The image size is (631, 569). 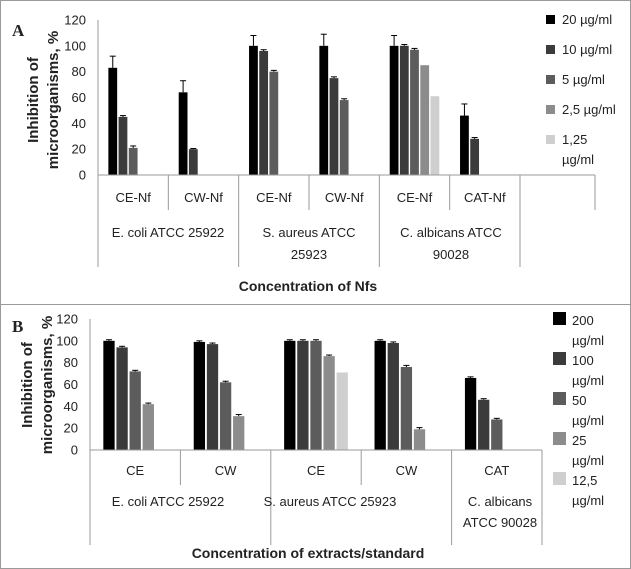 I want to click on legend-label: 100 µg/ml, so click(x=588, y=370).